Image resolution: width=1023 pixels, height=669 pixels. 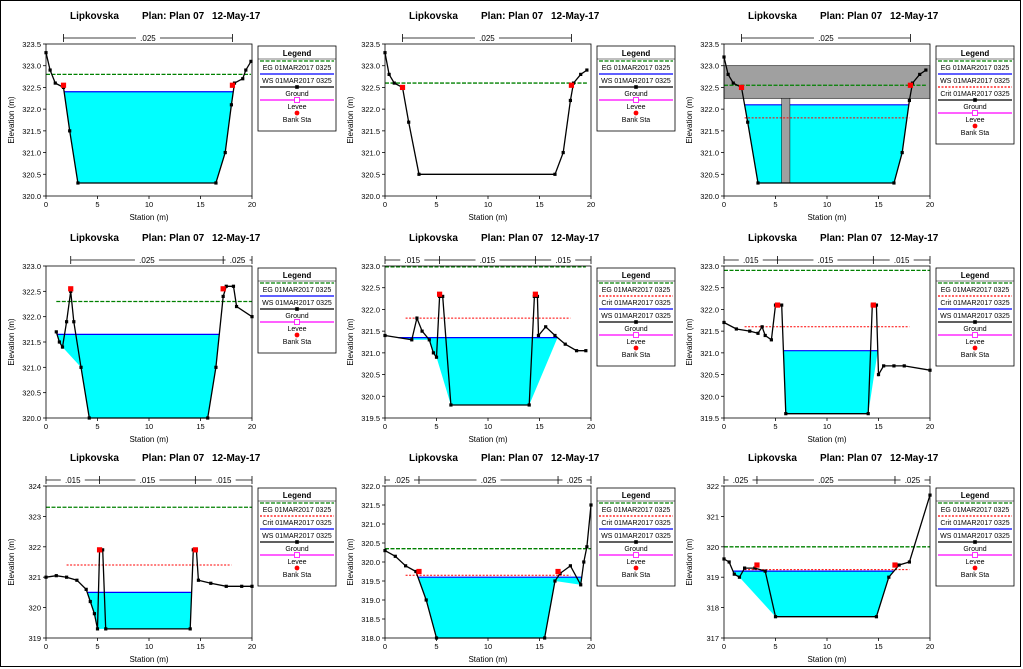 I want to click on legend-label: EG 01MAR2017 0325, so click(x=636, y=290).